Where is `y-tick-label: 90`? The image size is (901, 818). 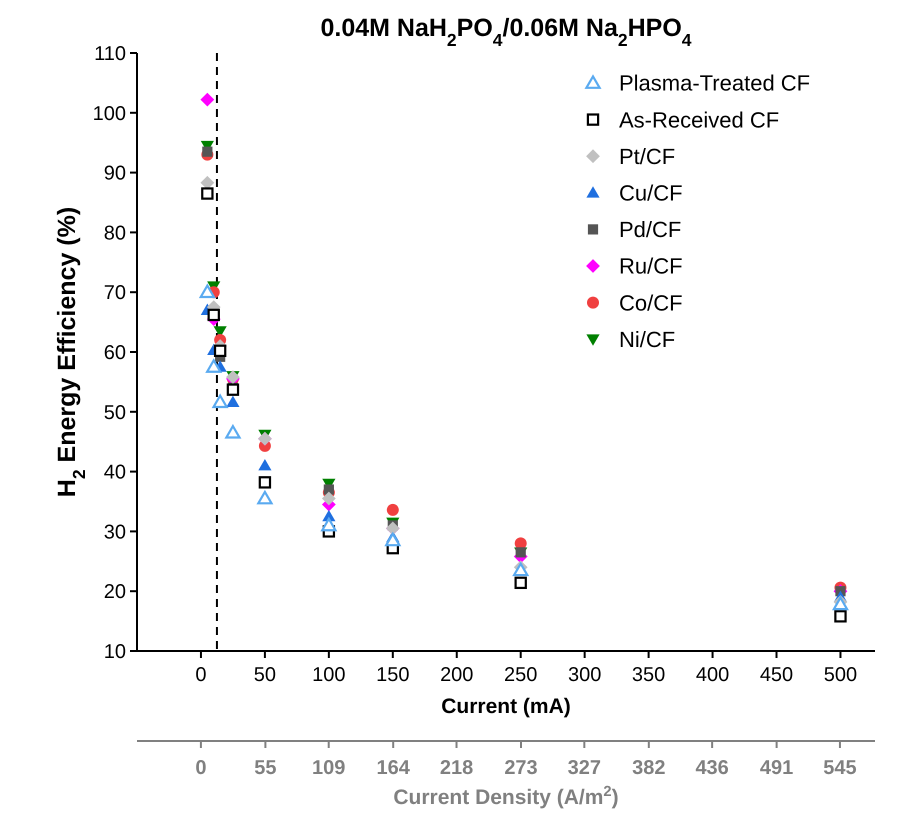
y-tick-label: 90 is located at coordinates (115, 173).